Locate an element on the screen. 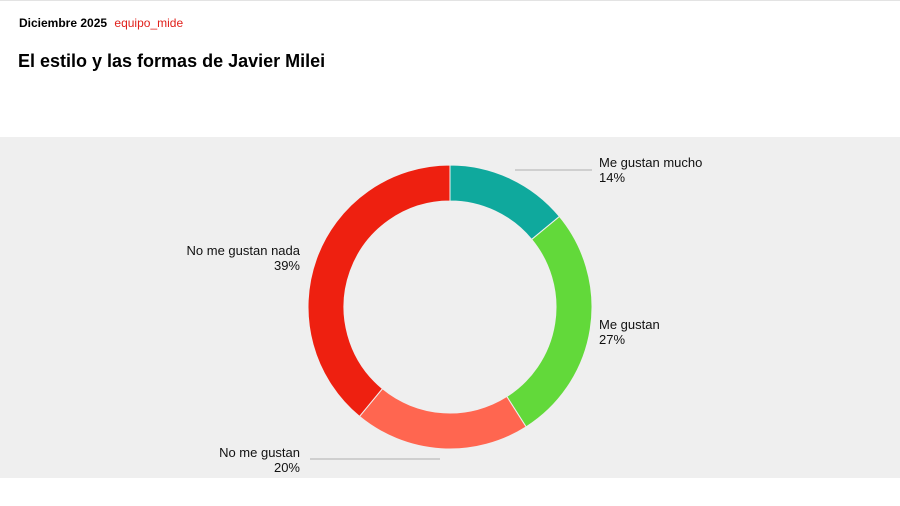 The height and width of the screenshot is (506, 900). label-me-gustan: Me gustan is located at coordinates (629, 324).